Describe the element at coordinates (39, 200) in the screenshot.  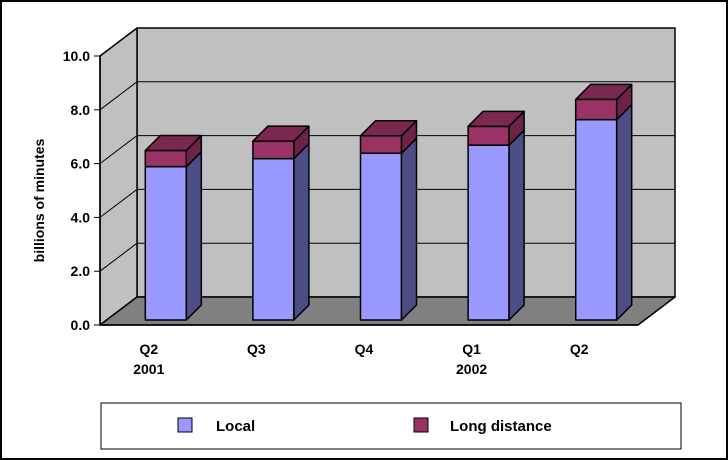
I see `y-axis-title: billions of minutes` at that location.